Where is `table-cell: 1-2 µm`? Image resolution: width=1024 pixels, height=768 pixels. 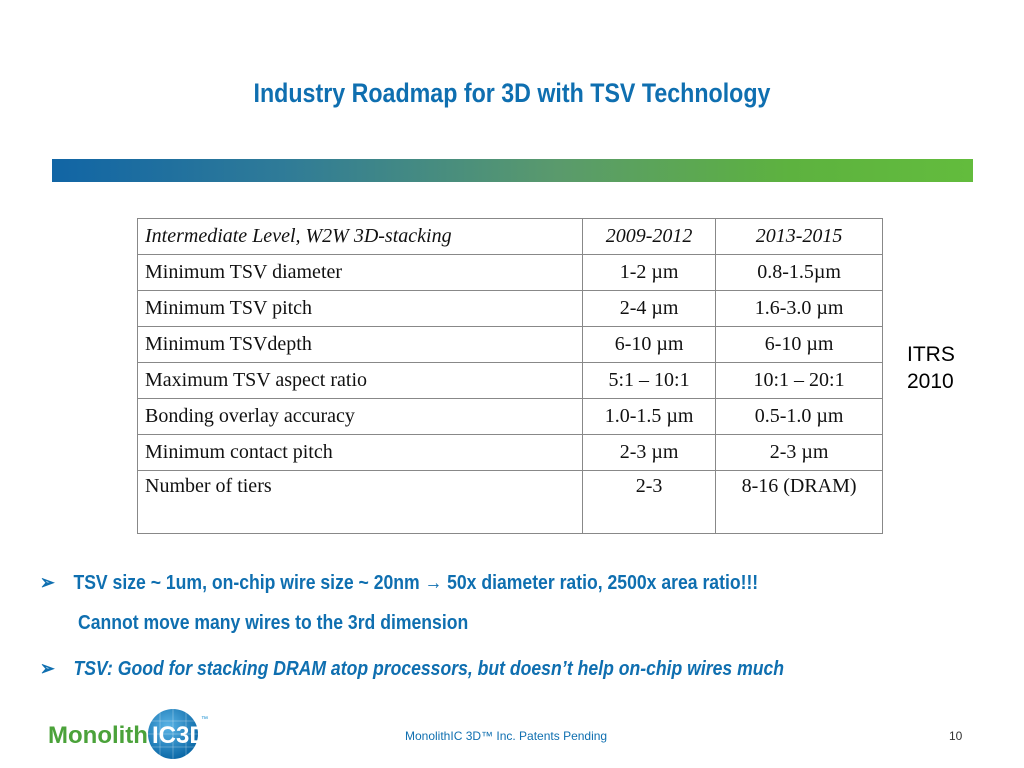 table-cell: 1-2 µm is located at coordinates (649, 272).